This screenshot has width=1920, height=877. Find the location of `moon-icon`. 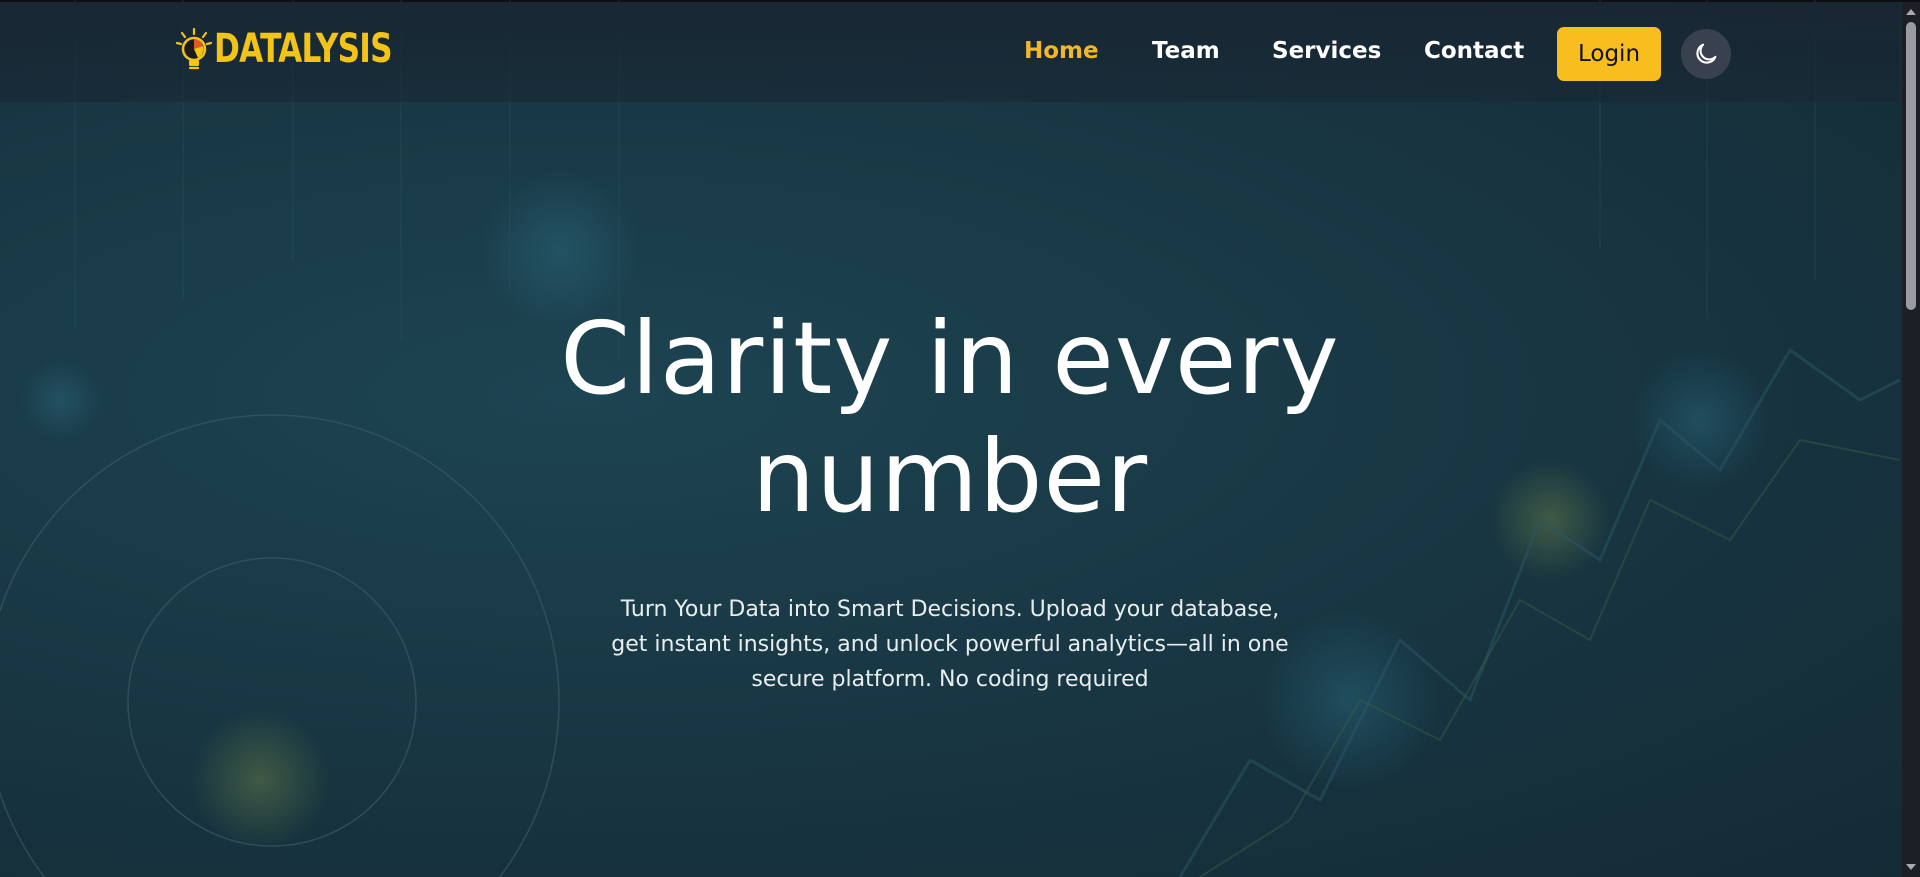

moon-icon is located at coordinates (1706, 53).